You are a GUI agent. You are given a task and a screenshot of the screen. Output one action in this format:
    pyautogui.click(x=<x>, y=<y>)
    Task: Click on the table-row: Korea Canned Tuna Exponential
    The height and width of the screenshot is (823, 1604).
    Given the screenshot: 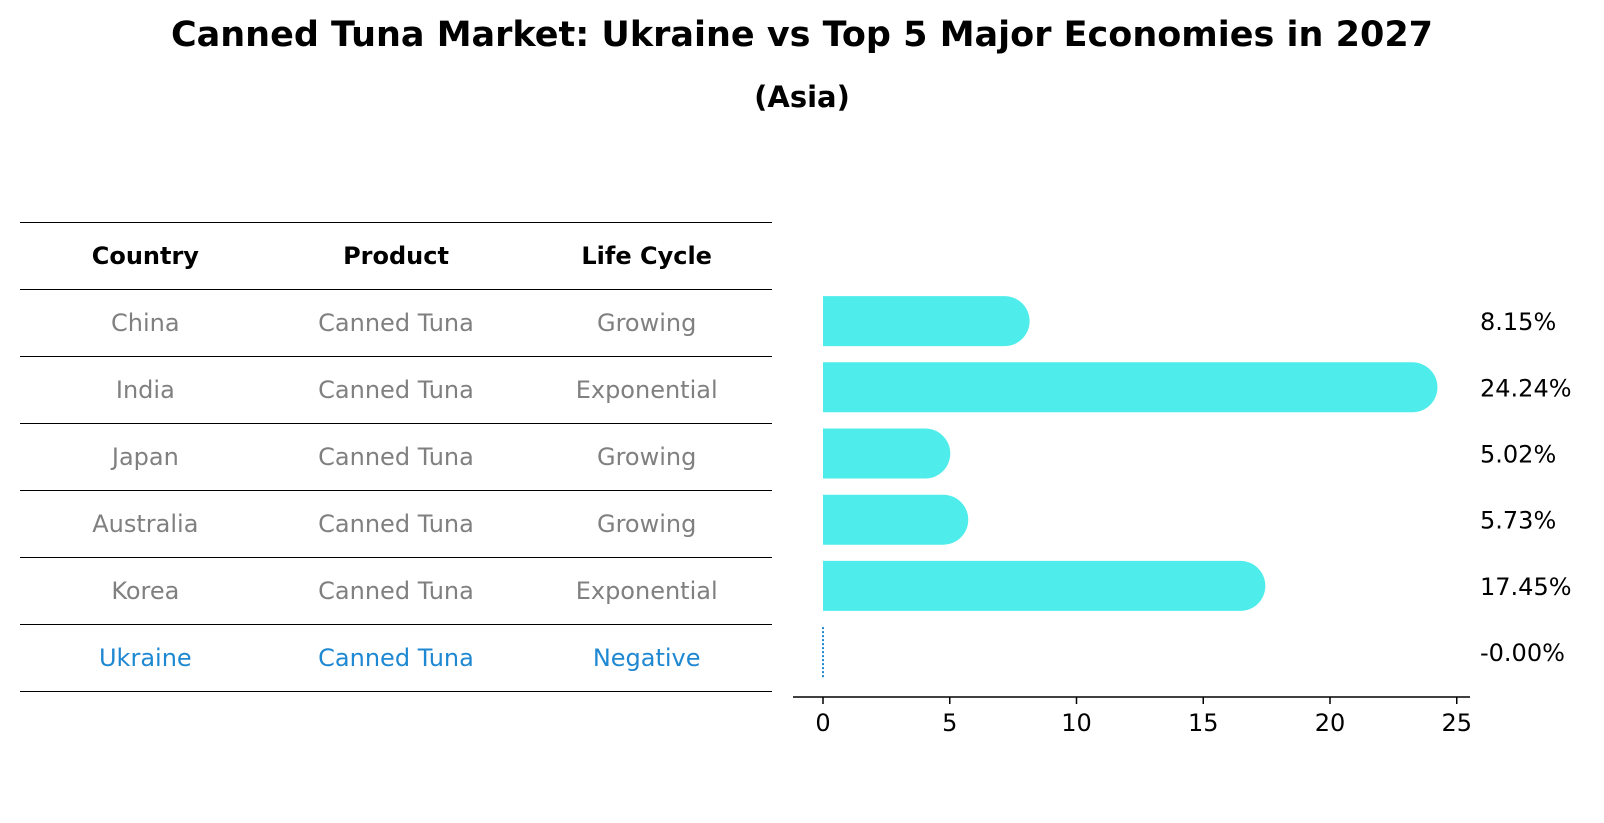 What is the action you would take?
    pyautogui.click(x=396, y=591)
    